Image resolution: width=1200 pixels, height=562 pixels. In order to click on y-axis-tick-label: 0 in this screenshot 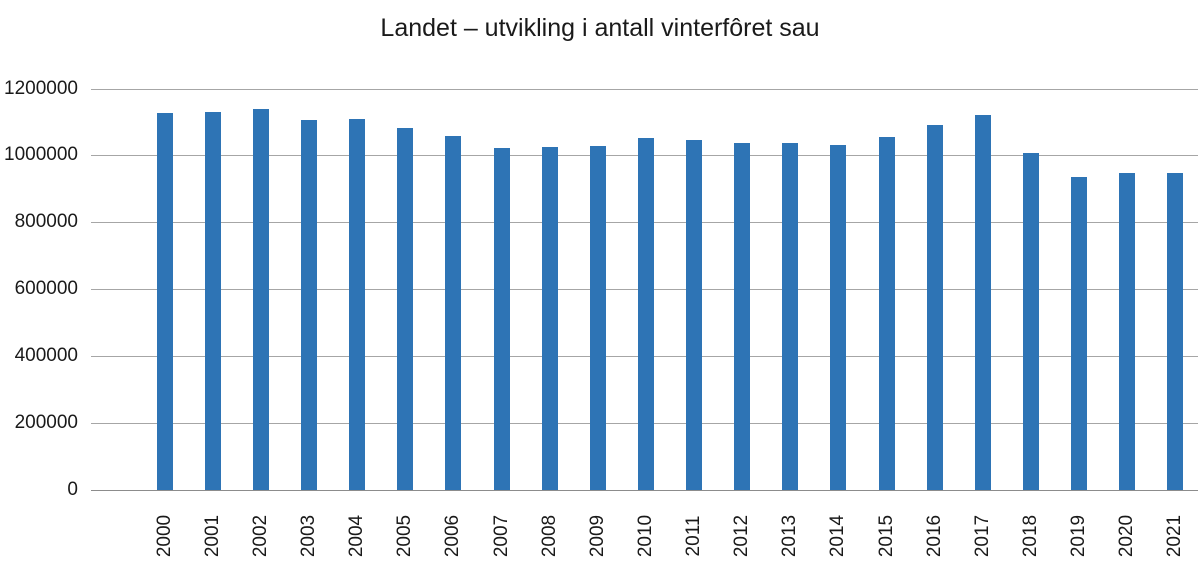, I will do `click(72, 489)`.